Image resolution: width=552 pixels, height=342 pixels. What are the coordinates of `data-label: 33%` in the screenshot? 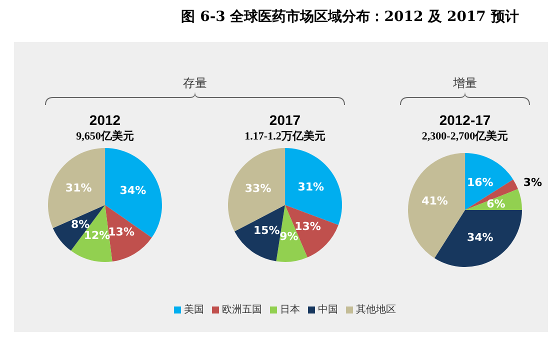 It's located at (258, 189).